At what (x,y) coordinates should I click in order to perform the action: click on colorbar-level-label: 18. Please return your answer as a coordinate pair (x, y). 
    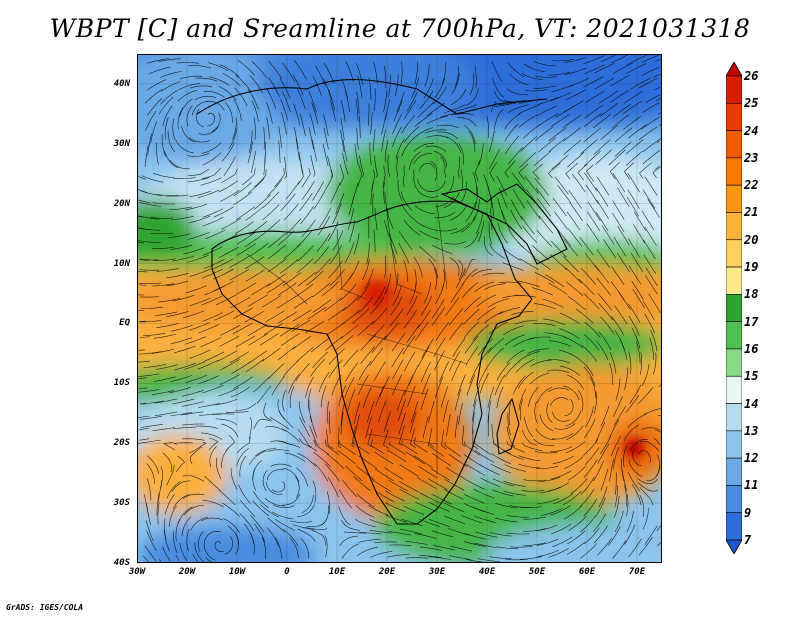
    Looking at the image, I should click on (751, 294).